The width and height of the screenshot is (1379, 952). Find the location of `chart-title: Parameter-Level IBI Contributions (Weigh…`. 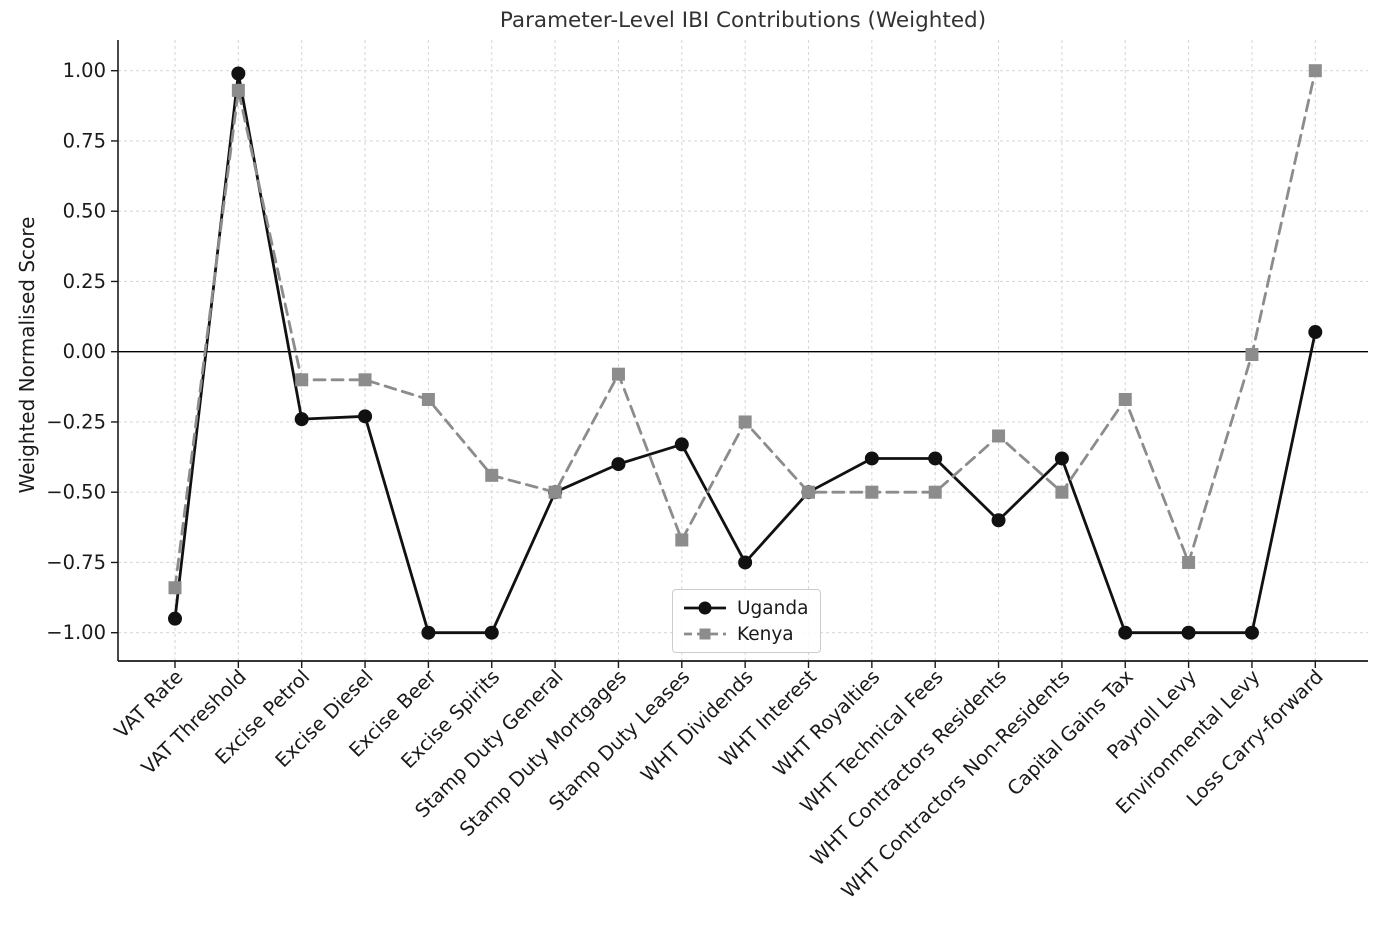

chart-title: Parameter-Level IBI Contributions (Weigh… is located at coordinates (743, 20).